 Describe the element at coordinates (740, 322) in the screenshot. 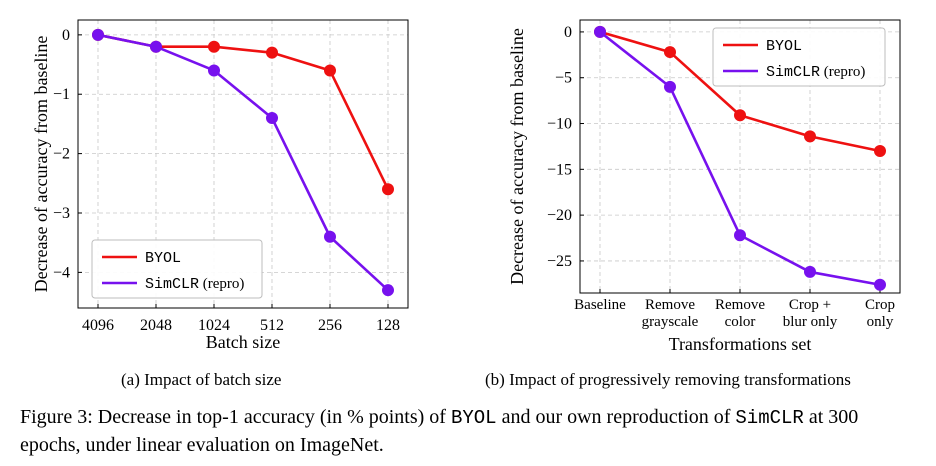

I see `x-tick-label: color` at that location.